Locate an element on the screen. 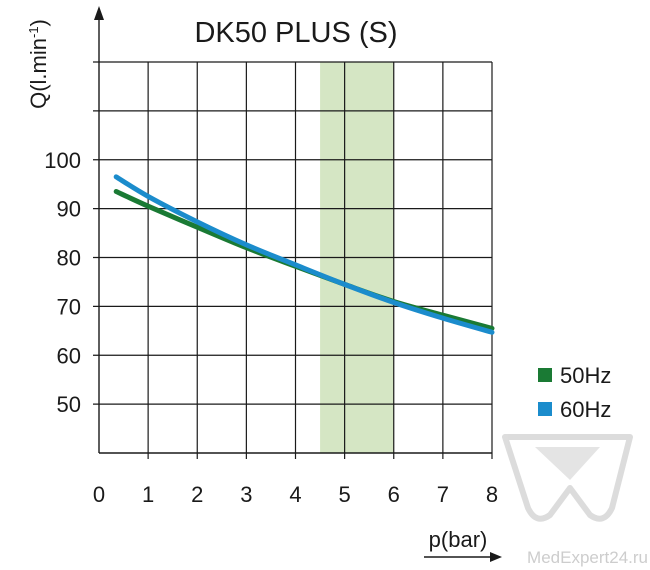 This screenshot has width=650, height=570. tooth-logo-inner-icon is located at coordinates (567, 463).